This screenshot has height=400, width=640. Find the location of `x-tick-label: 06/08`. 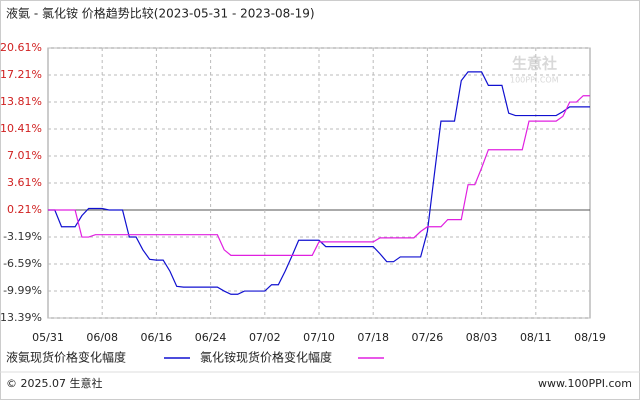

x-tick-label: 06/08 is located at coordinates (102, 337).